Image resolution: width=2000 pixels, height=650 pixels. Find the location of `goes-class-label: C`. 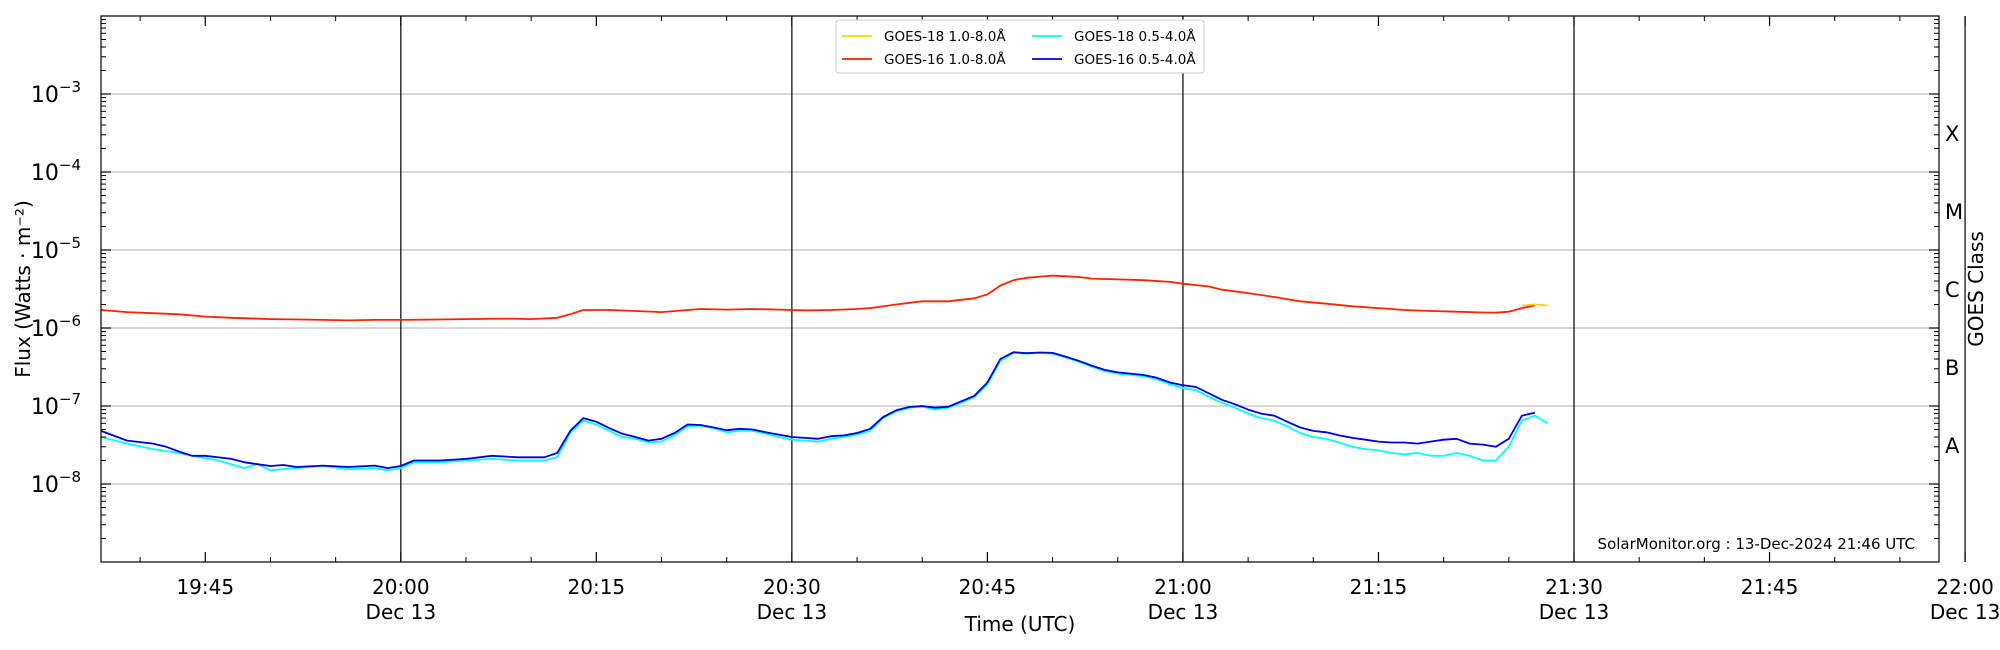

goes-class-label: C is located at coordinates (1952, 290).